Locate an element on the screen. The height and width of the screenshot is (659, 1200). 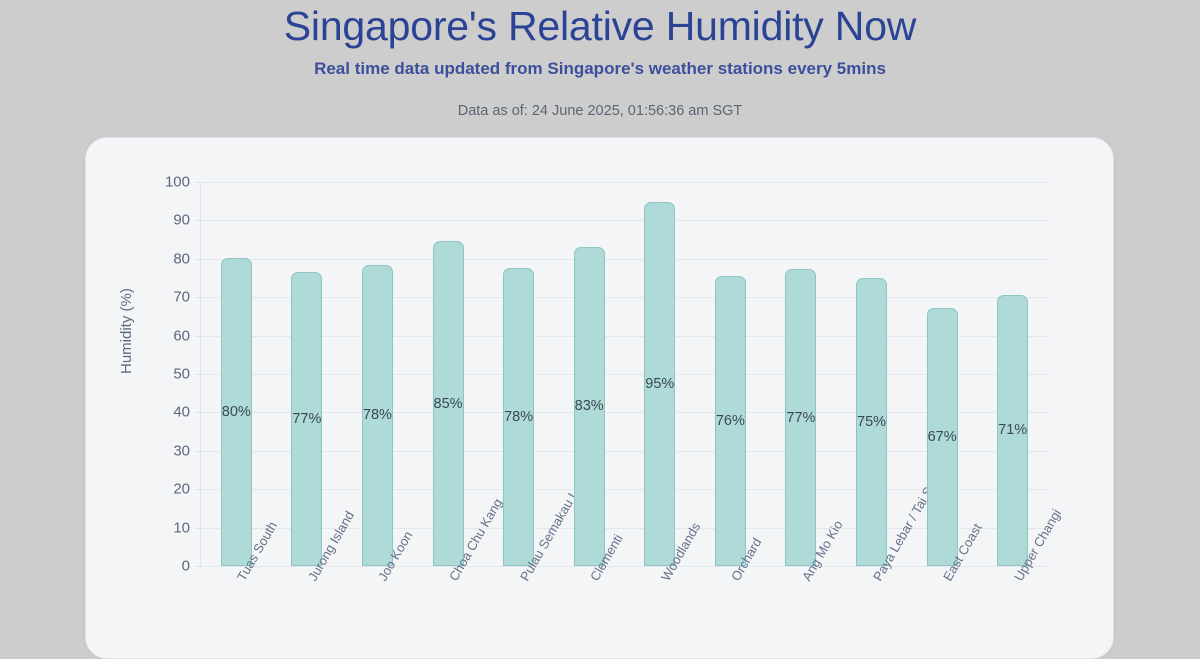
bar-slot: 78% Pulau Semakau Landfill is located at coordinates (540, 383).